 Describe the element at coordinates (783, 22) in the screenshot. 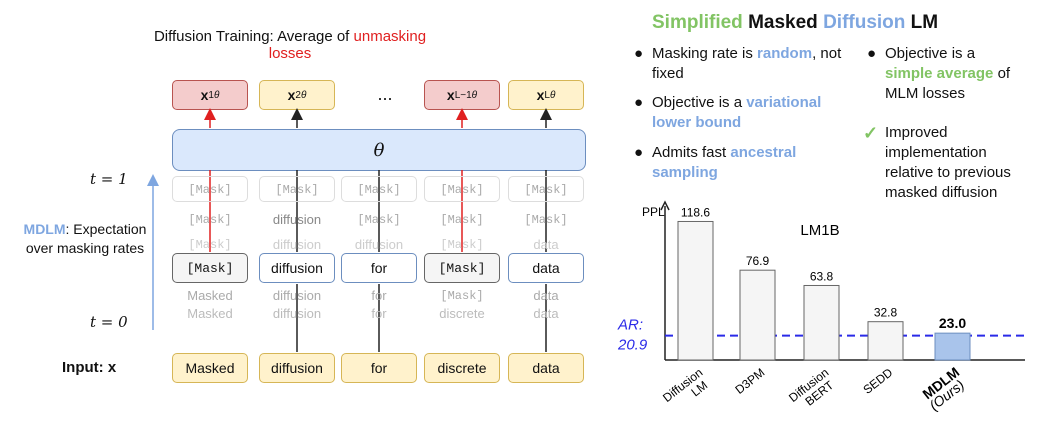

I see `title-word-masked: Masked` at that location.